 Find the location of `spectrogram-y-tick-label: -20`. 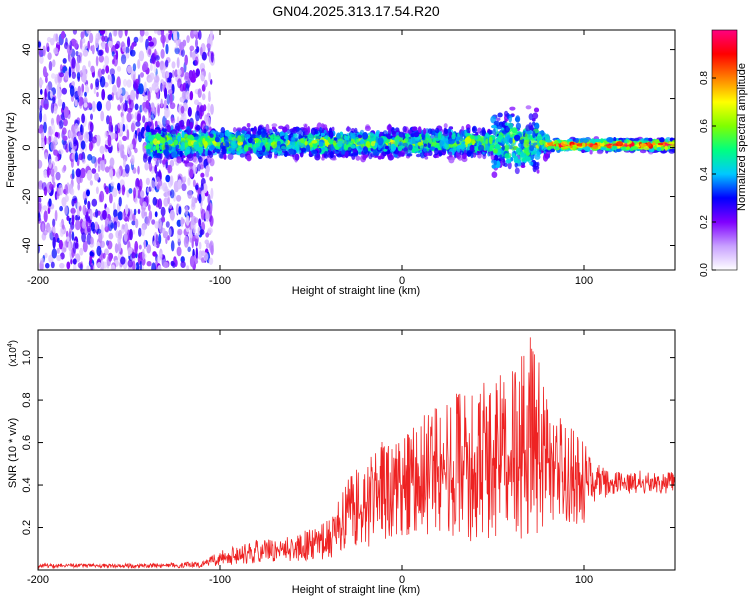

spectrogram-y-tick-label: -20 is located at coordinates (27, 197).